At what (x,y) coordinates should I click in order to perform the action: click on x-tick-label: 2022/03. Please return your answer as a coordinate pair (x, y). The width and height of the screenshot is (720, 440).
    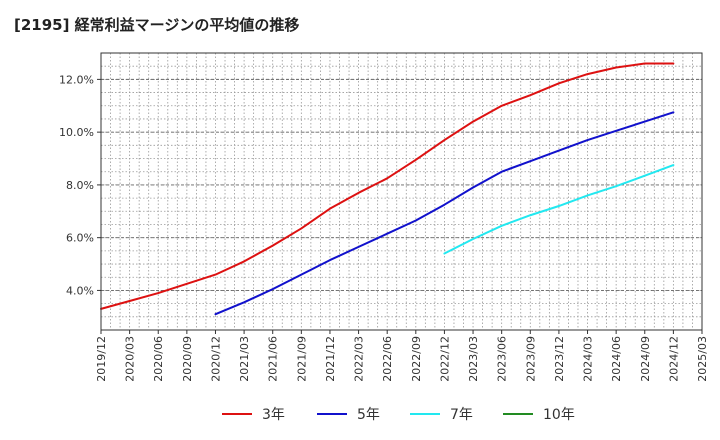
    Looking at the image, I should click on (359, 359).